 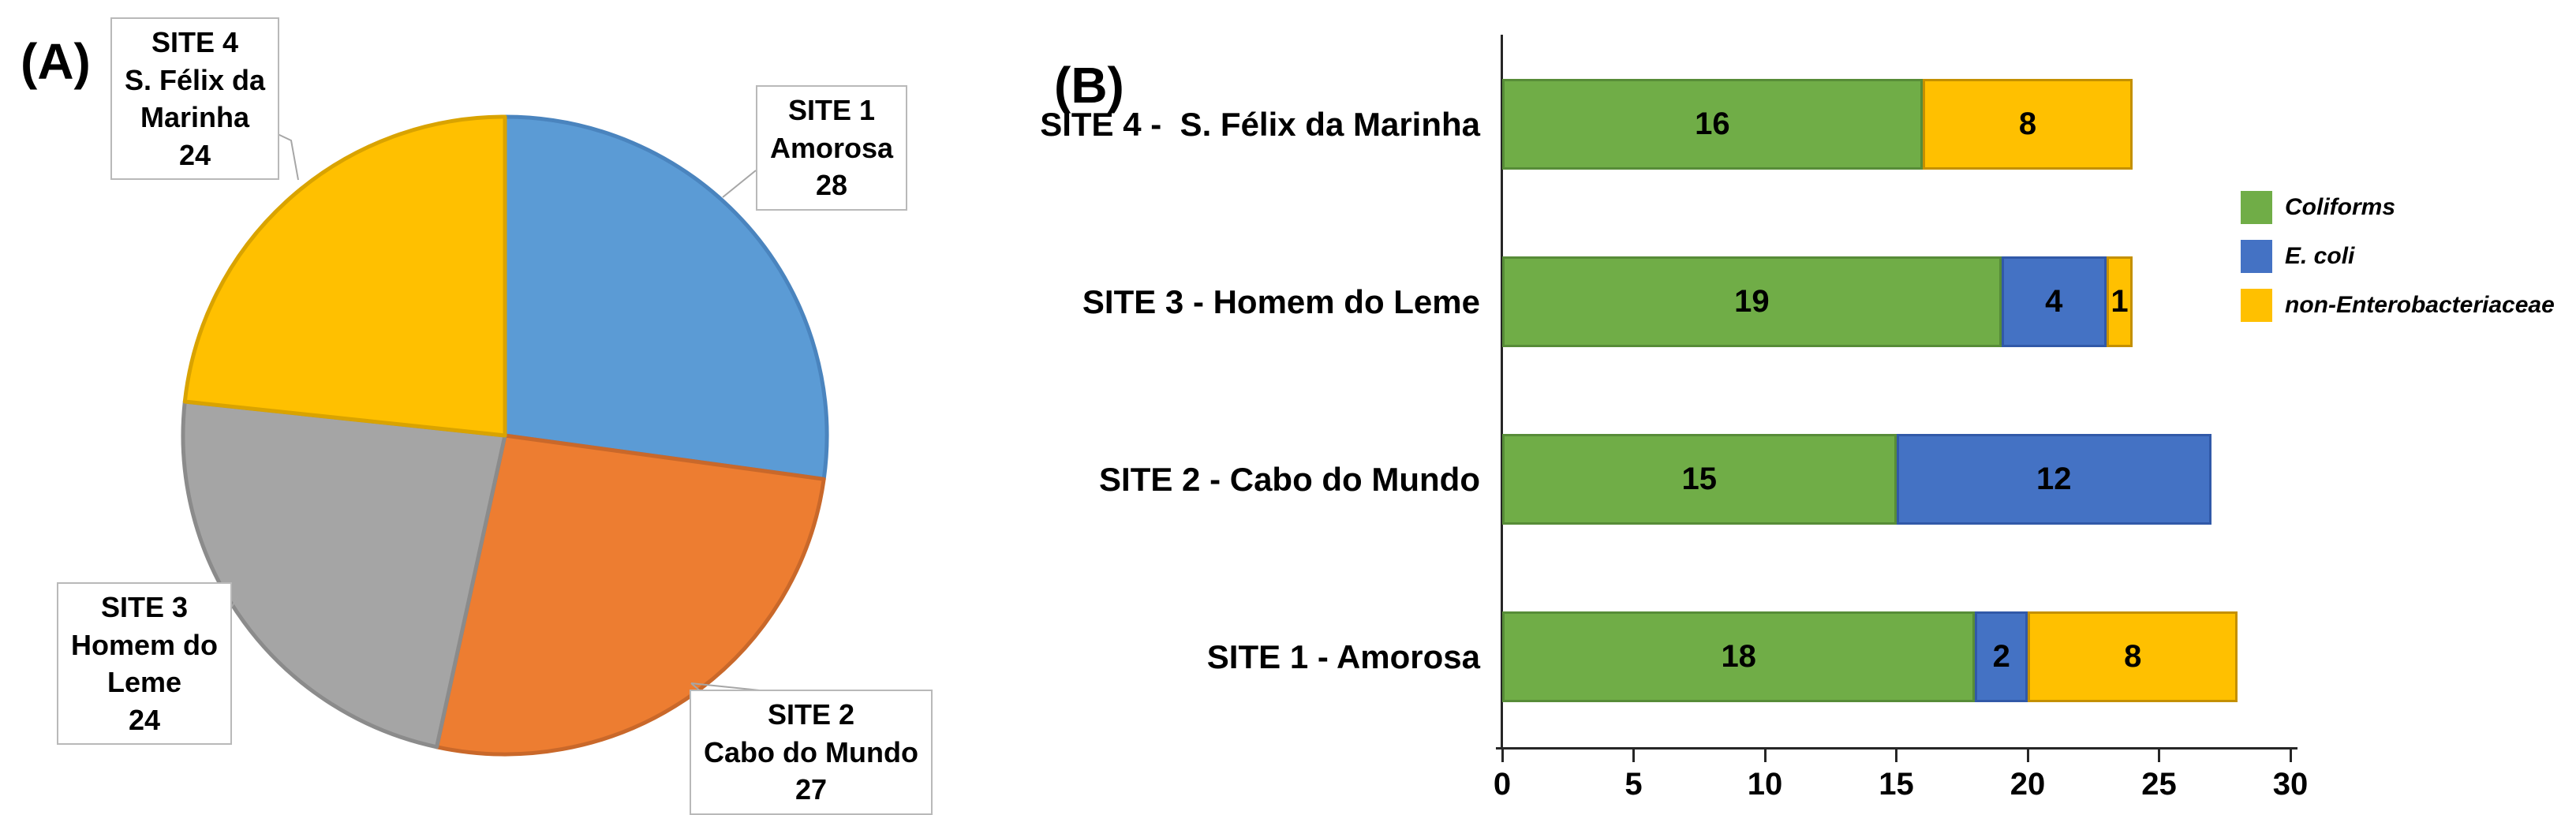 I want to click on legend-item-coliforms: Coliforms, so click(x=2398, y=207).